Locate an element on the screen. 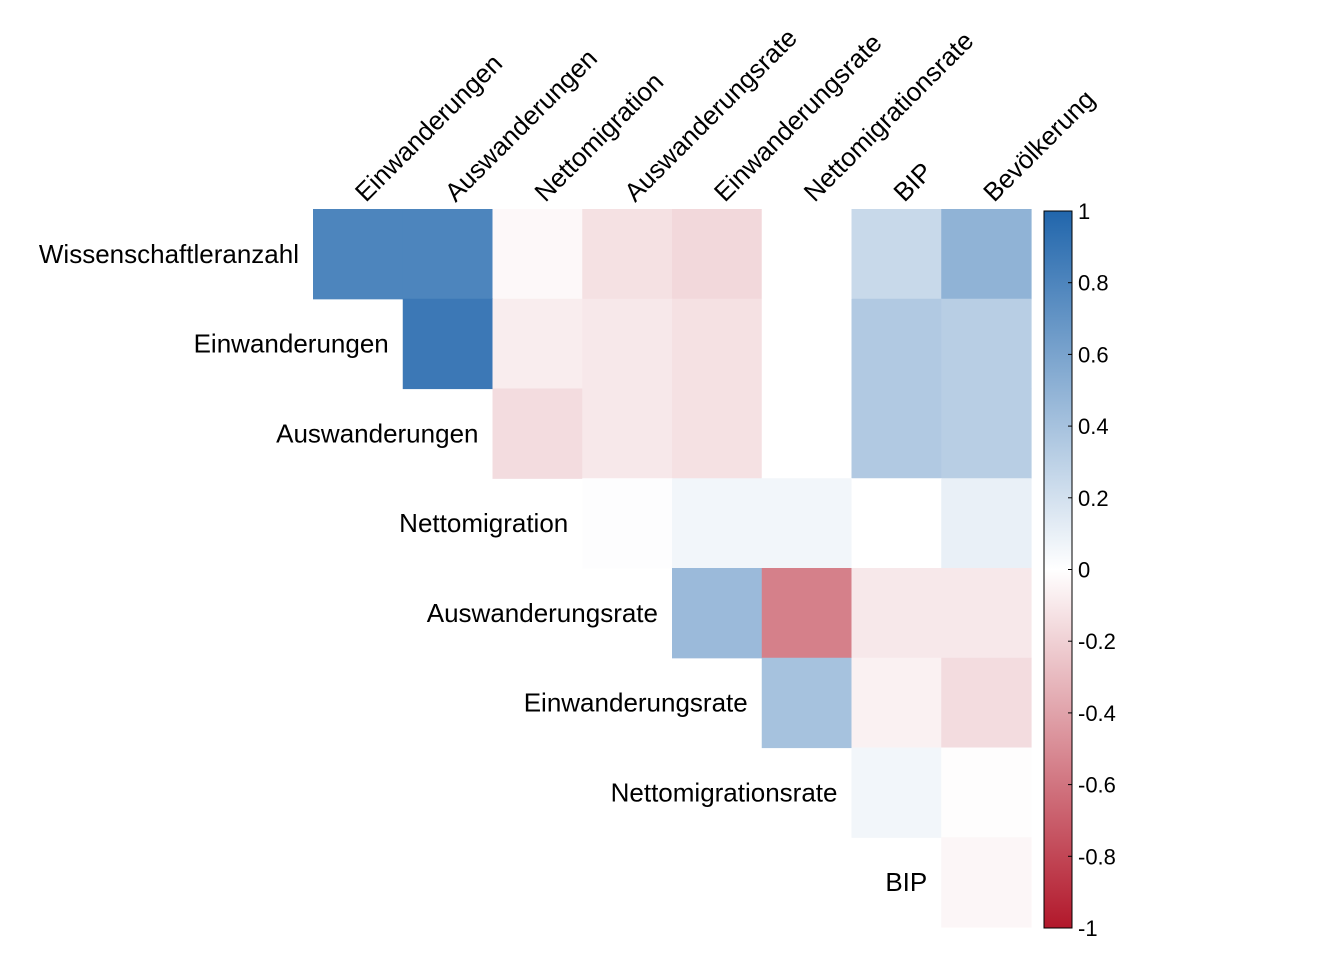 This screenshot has width=1344, height=960. legend-tick-label: -0.8 is located at coordinates (1097, 856).